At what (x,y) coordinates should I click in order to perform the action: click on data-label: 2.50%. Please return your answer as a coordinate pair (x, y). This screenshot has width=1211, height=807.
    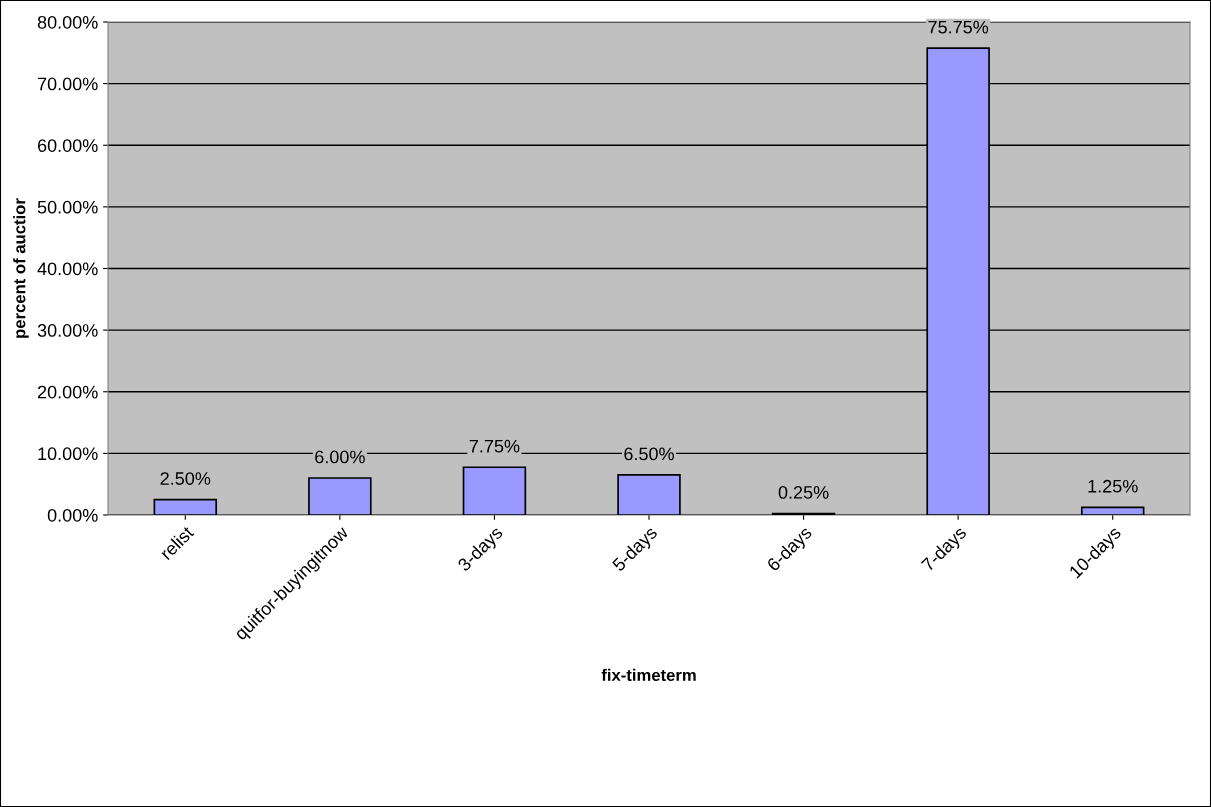
    Looking at the image, I should click on (185, 478).